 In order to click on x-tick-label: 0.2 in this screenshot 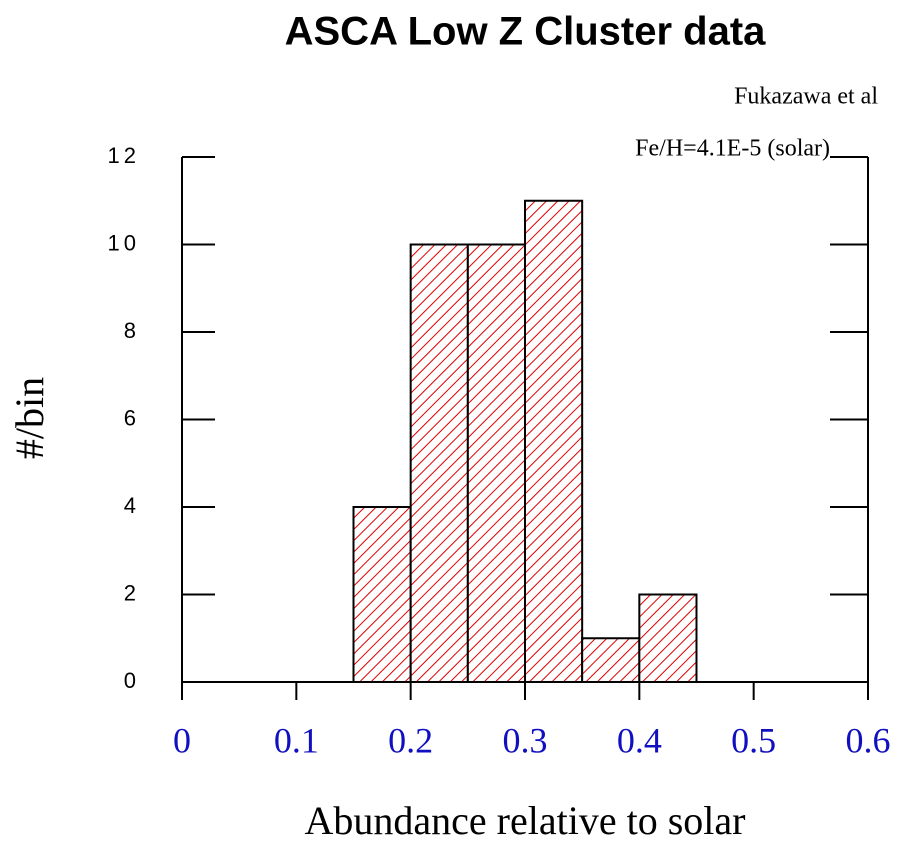, I will do `click(410, 740)`.